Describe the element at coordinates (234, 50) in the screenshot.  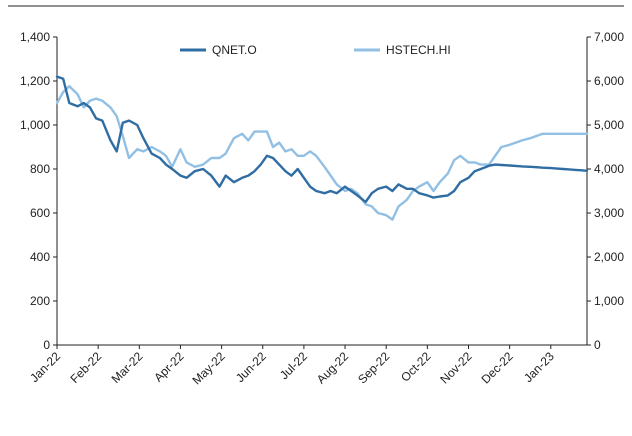
I see `legend-label-qnet-o: QNET.O` at that location.